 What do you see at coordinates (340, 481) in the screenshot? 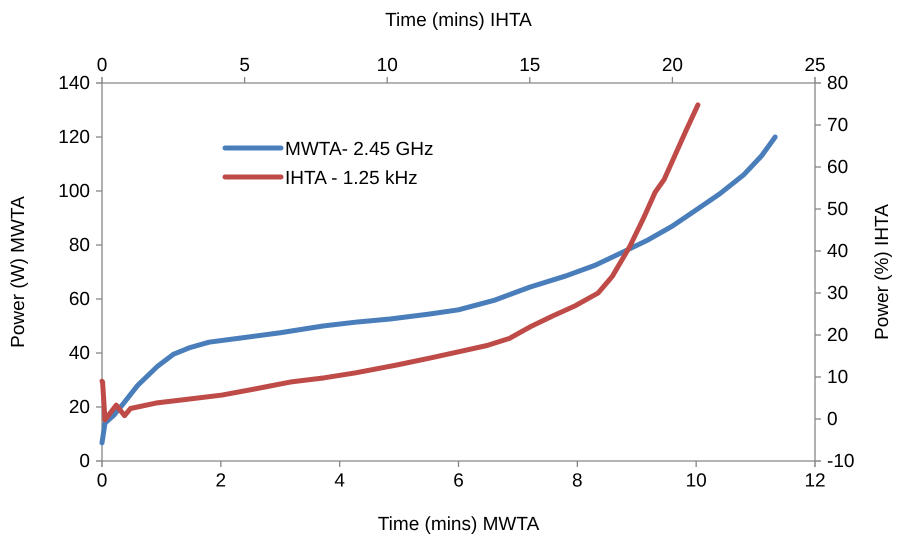
I see `x-tick-label: 4` at bounding box center [340, 481].